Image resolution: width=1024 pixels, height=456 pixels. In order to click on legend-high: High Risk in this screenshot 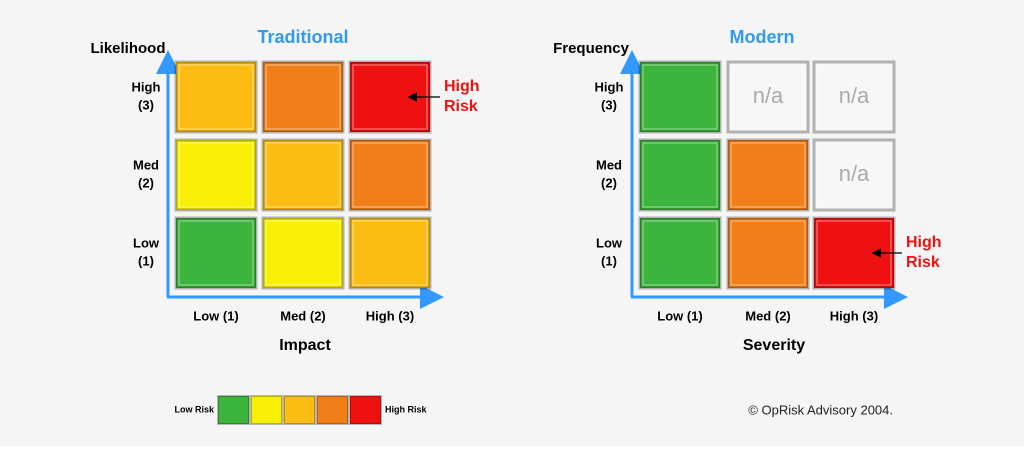, I will do `click(406, 409)`.